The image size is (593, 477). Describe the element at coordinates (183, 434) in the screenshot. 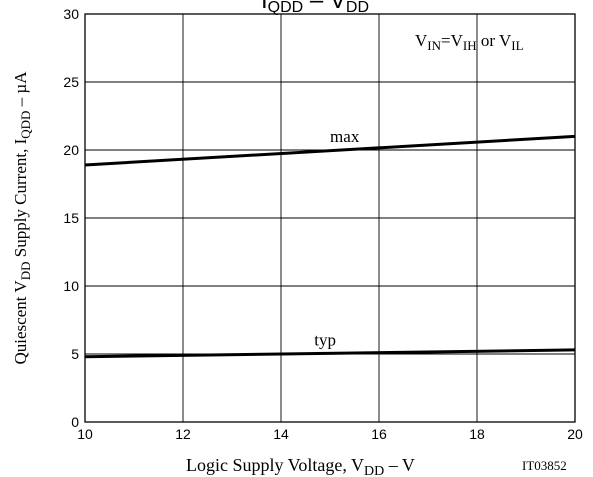

I see `x-tick-label: 12` at that location.